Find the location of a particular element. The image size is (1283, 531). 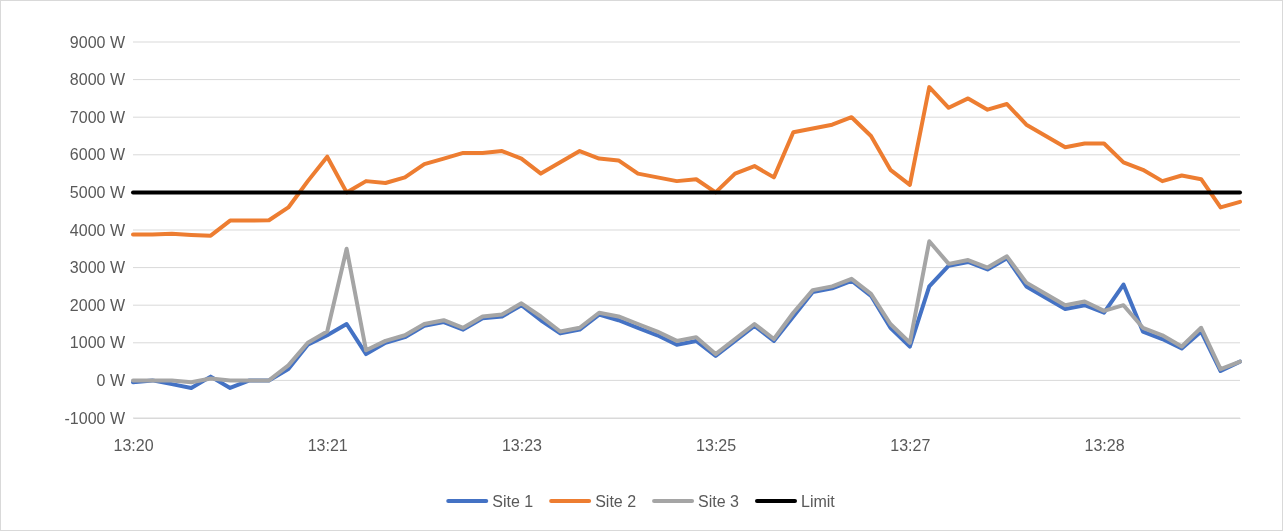

y-tick-label: 3000 W is located at coordinates (97, 268).